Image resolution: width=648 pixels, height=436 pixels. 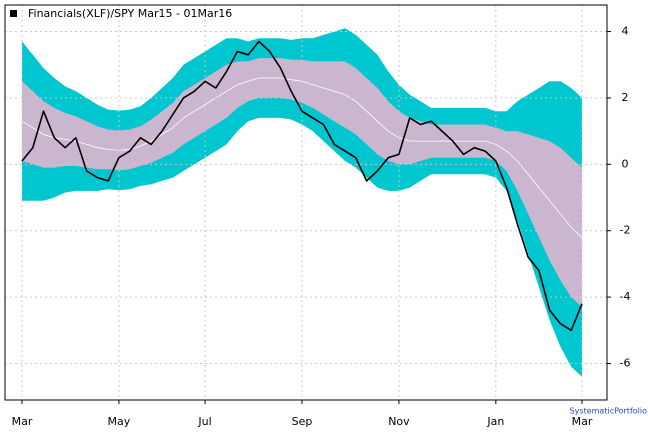 I want to click on y-tick-label: -2, so click(x=625, y=230).